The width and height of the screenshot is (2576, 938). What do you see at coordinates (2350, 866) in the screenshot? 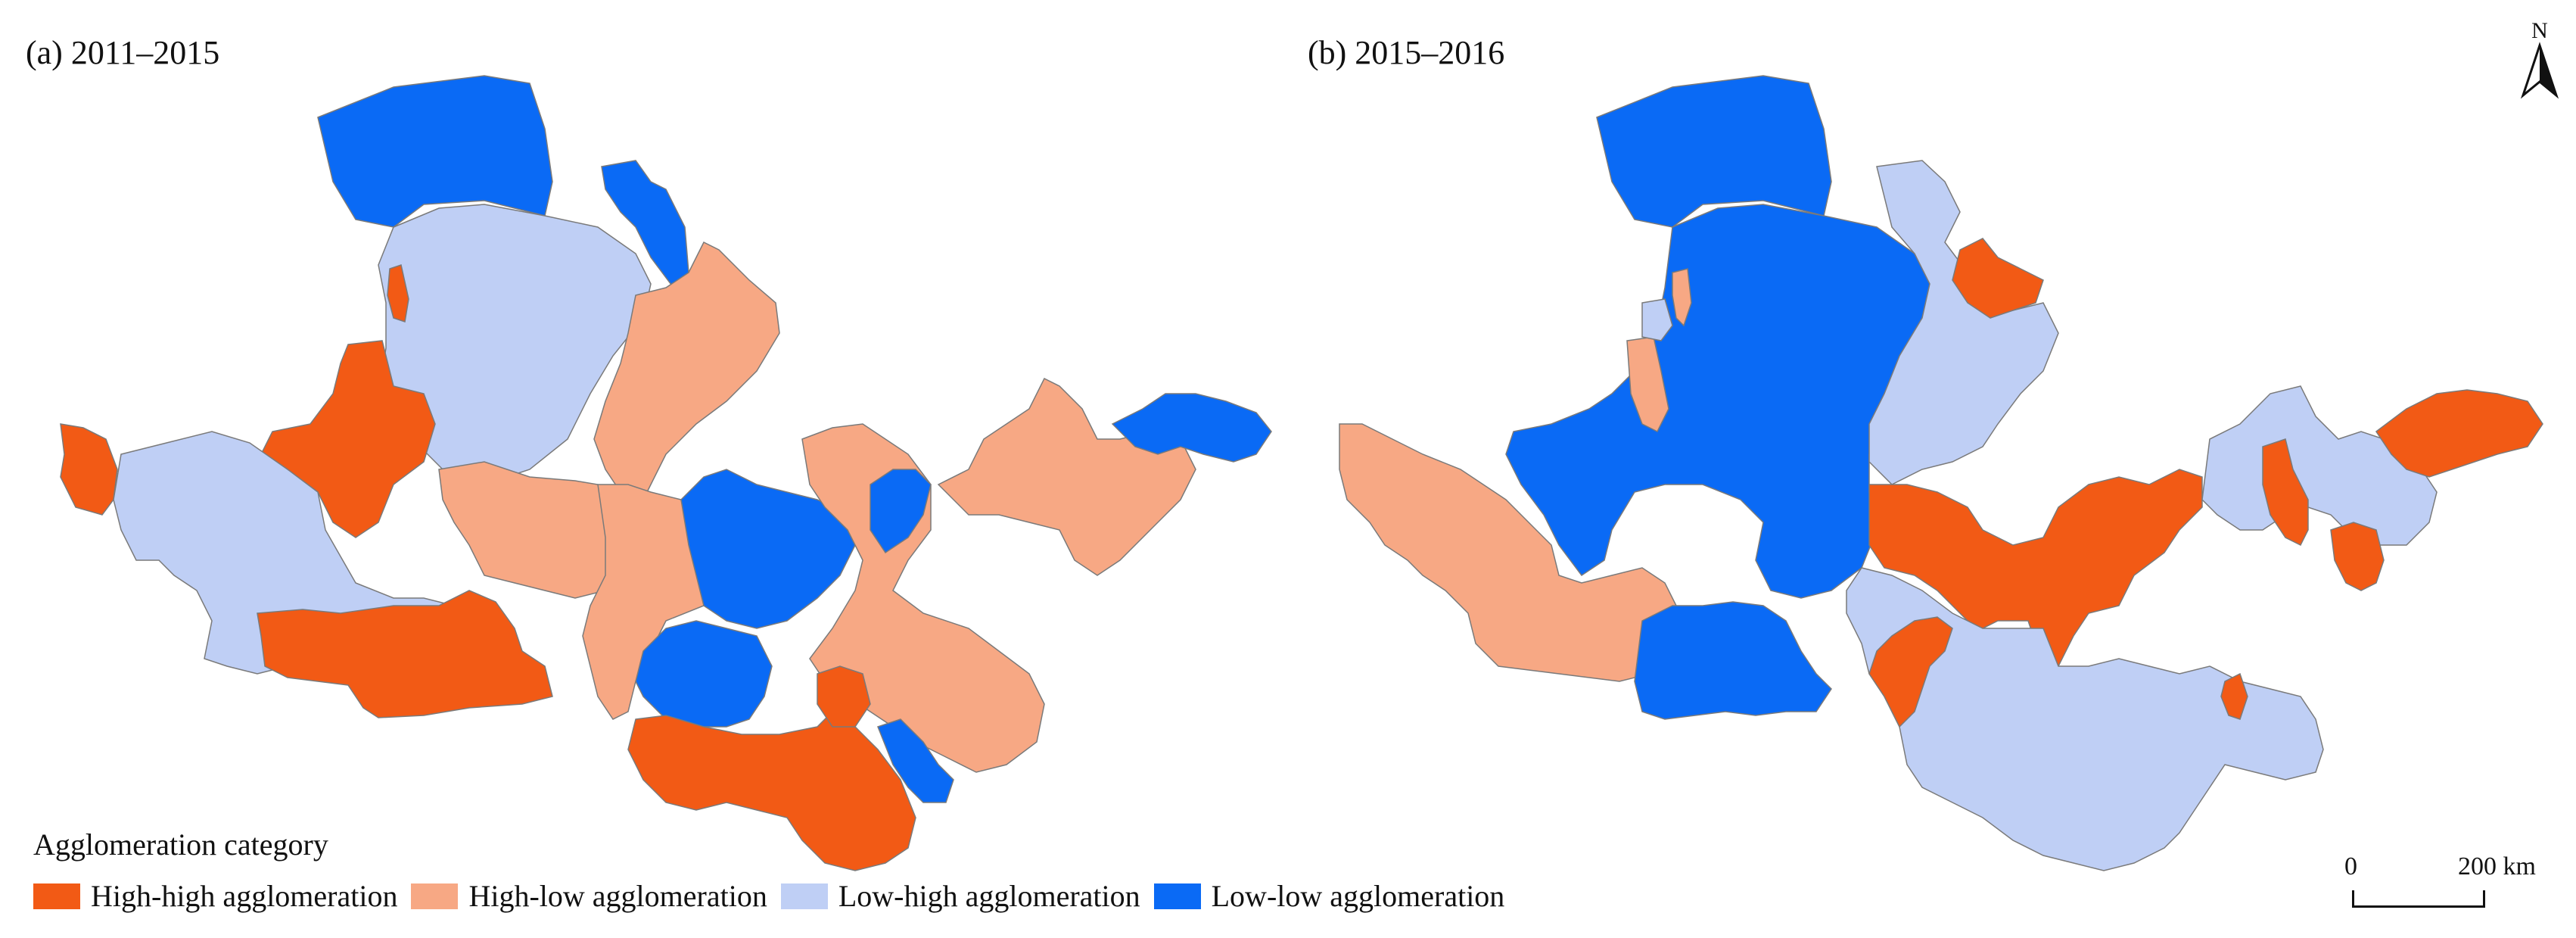
I see `scale-zero-label: 0` at bounding box center [2350, 866].